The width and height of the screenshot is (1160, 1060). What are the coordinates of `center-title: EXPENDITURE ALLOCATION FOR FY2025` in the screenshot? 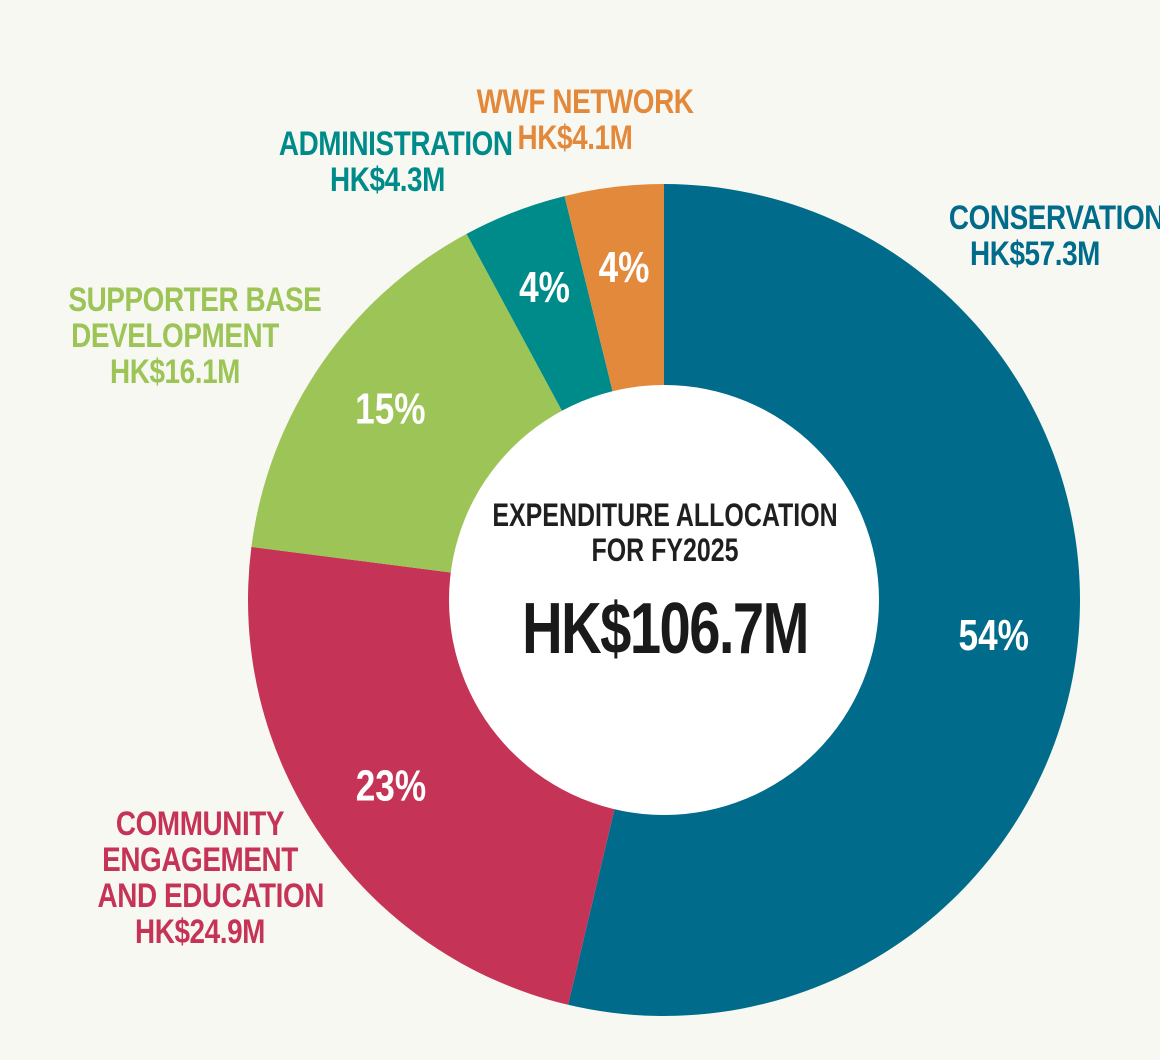 It's located at (665, 532).